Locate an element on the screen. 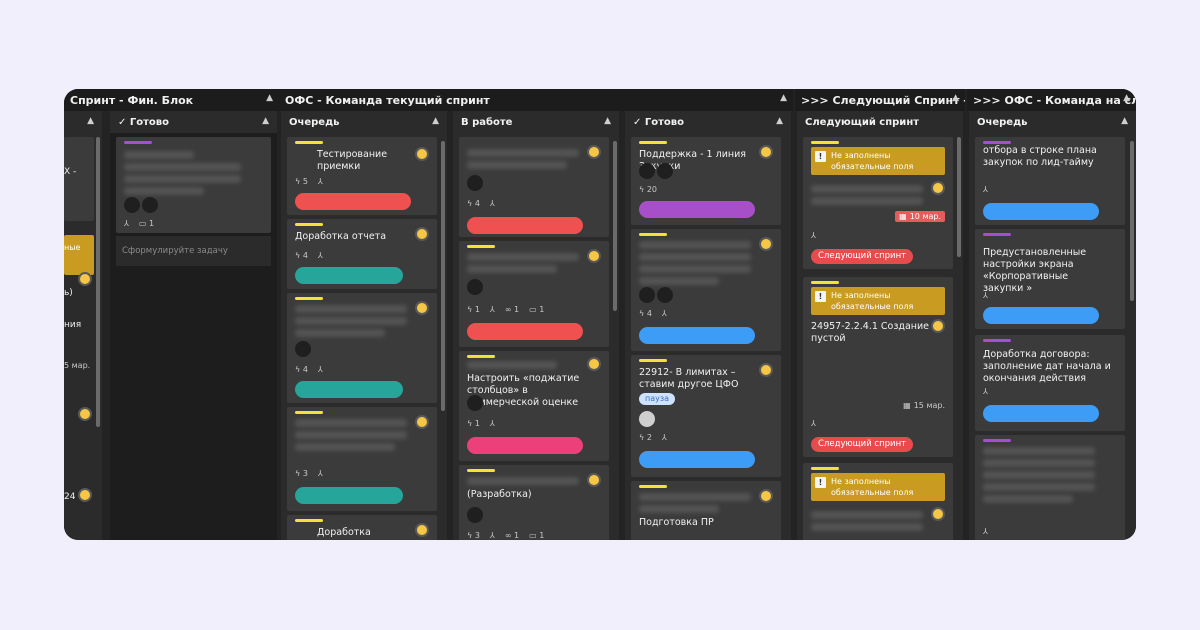 The image size is (1200, 630). card: ⅄ is located at coordinates (1050, 487).